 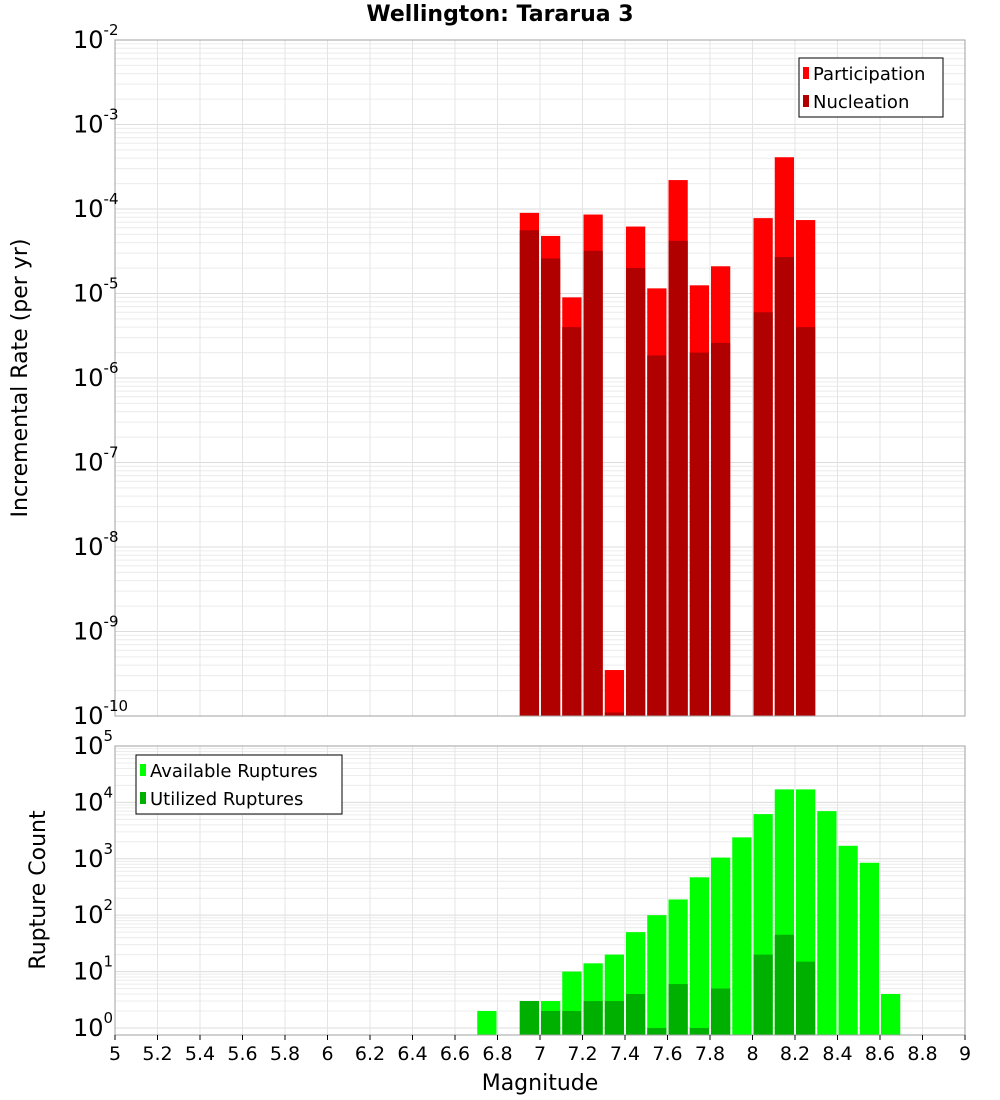 What do you see at coordinates (115, 1054) in the screenshot?
I see `x-tick-label: 5` at bounding box center [115, 1054].